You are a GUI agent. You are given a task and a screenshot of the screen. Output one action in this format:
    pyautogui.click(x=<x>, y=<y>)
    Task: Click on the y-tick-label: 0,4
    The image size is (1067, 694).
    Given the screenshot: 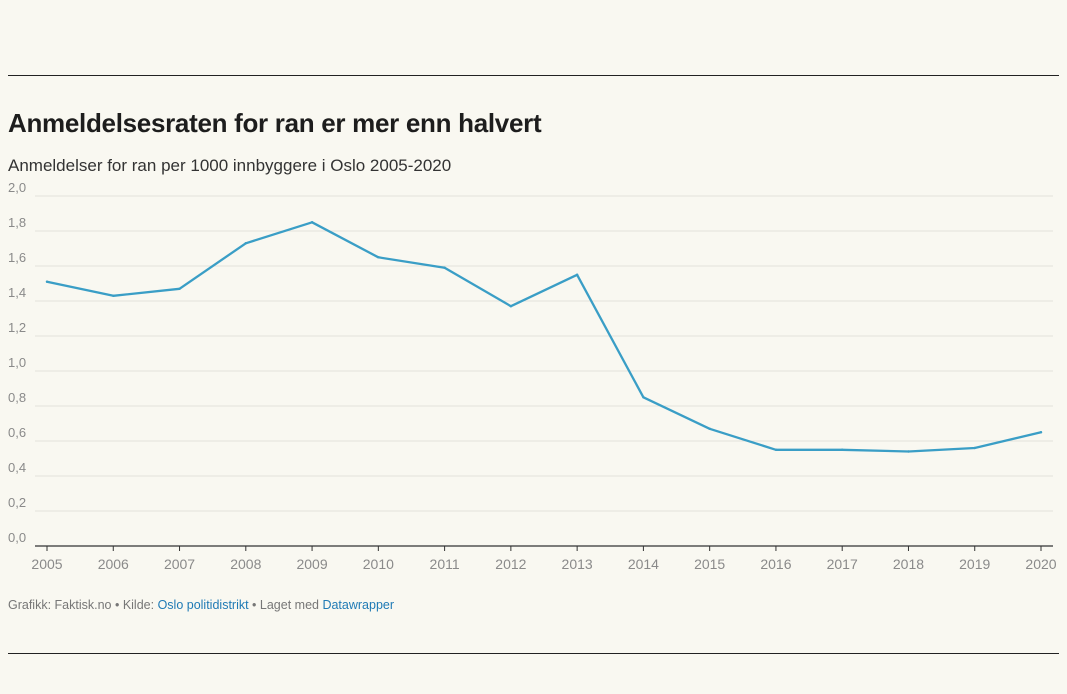 What is the action you would take?
    pyautogui.click(x=17, y=467)
    